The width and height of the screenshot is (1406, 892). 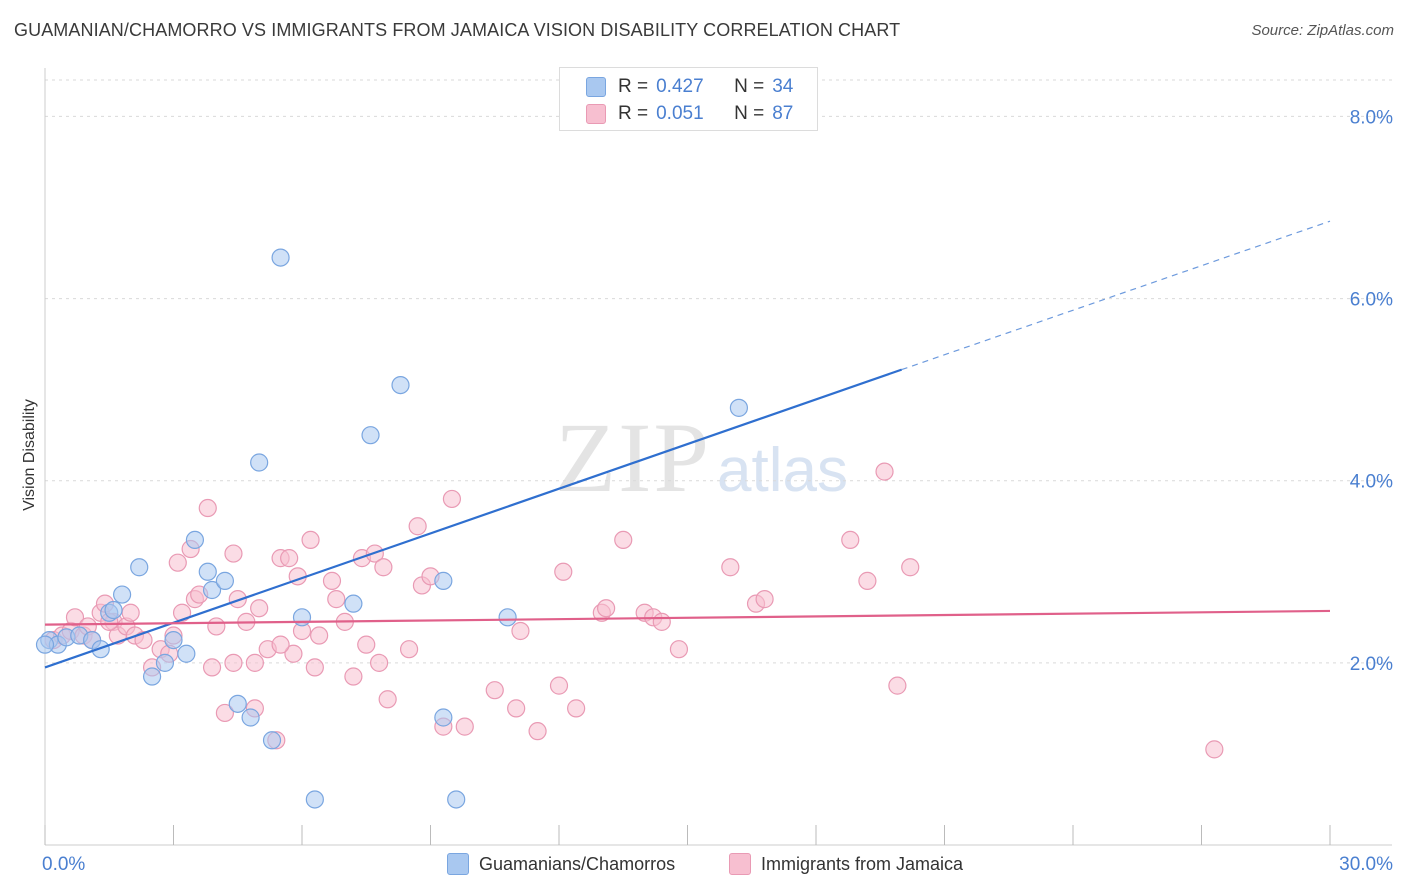 I want to click on y-tick-label: 6.0%, so click(x=1371, y=300).